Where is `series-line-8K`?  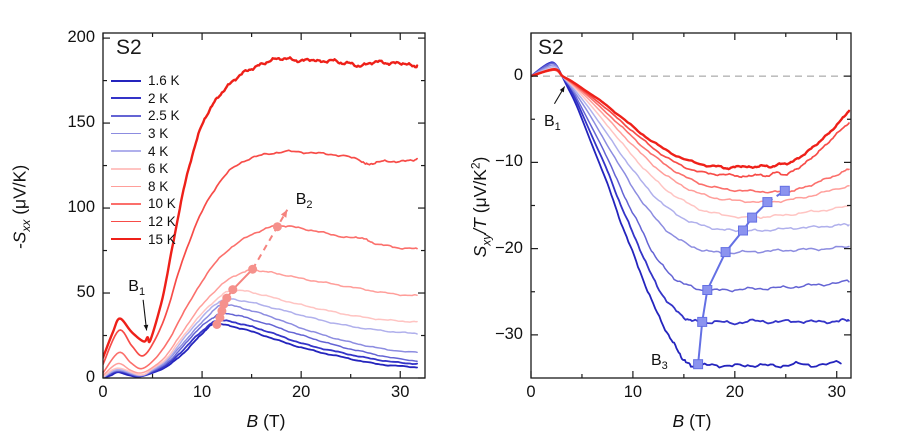
series-line-8K is located at coordinates (260, 322).